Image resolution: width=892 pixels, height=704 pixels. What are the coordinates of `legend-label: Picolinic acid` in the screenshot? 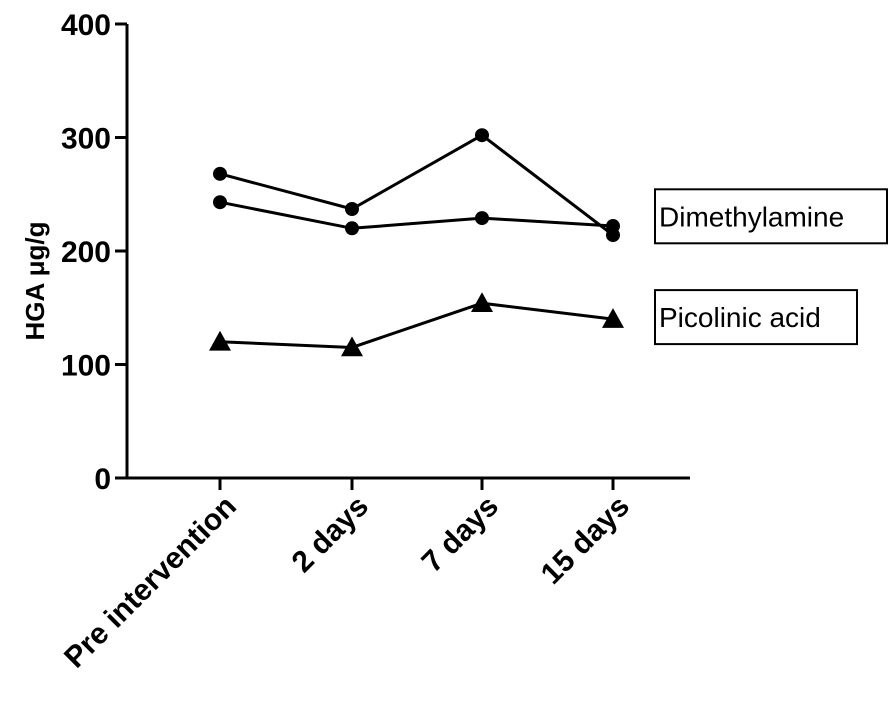 It's located at (740, 317).